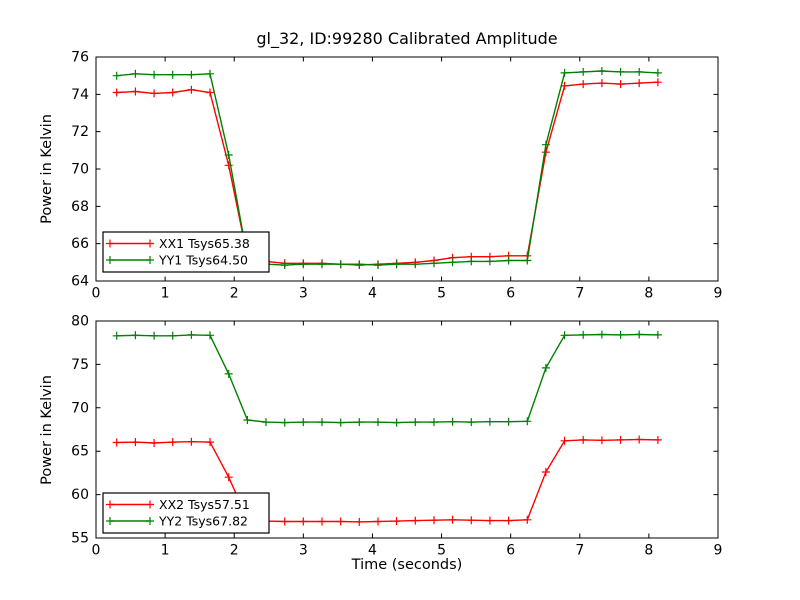 This screenshot has height=600, width=800. What do you see at coordinates (80, 132) in the screenshot?
I see `y-tick-label: 72` at bounding box center [80, 132].